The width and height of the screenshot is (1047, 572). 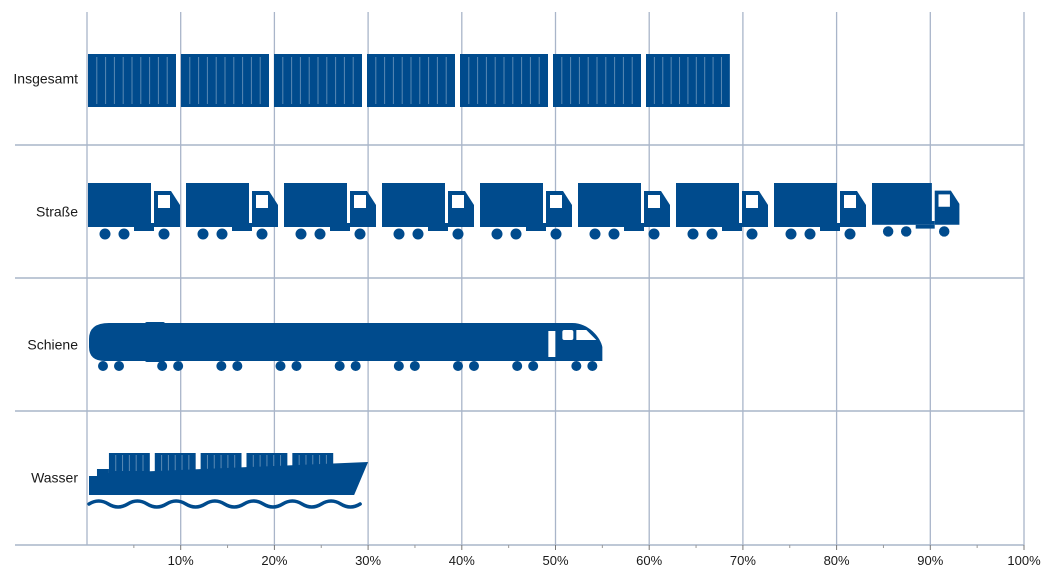 I want to click on category-label: Wasser, so click(x=54, y=478).